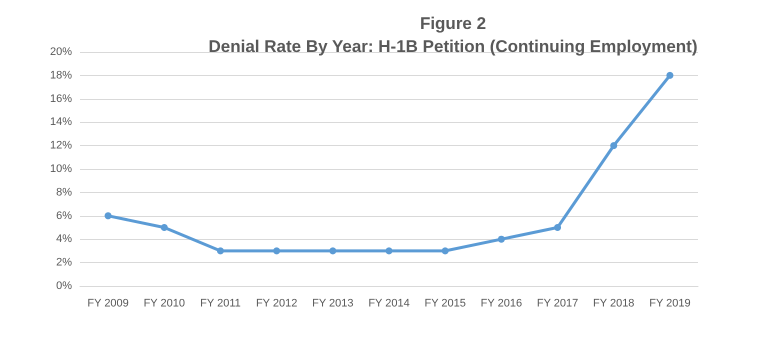  I want to click on chart-subtitle: Denial Rate By Year: H-1B Petition (Continuing Employment), so click(453, 46).